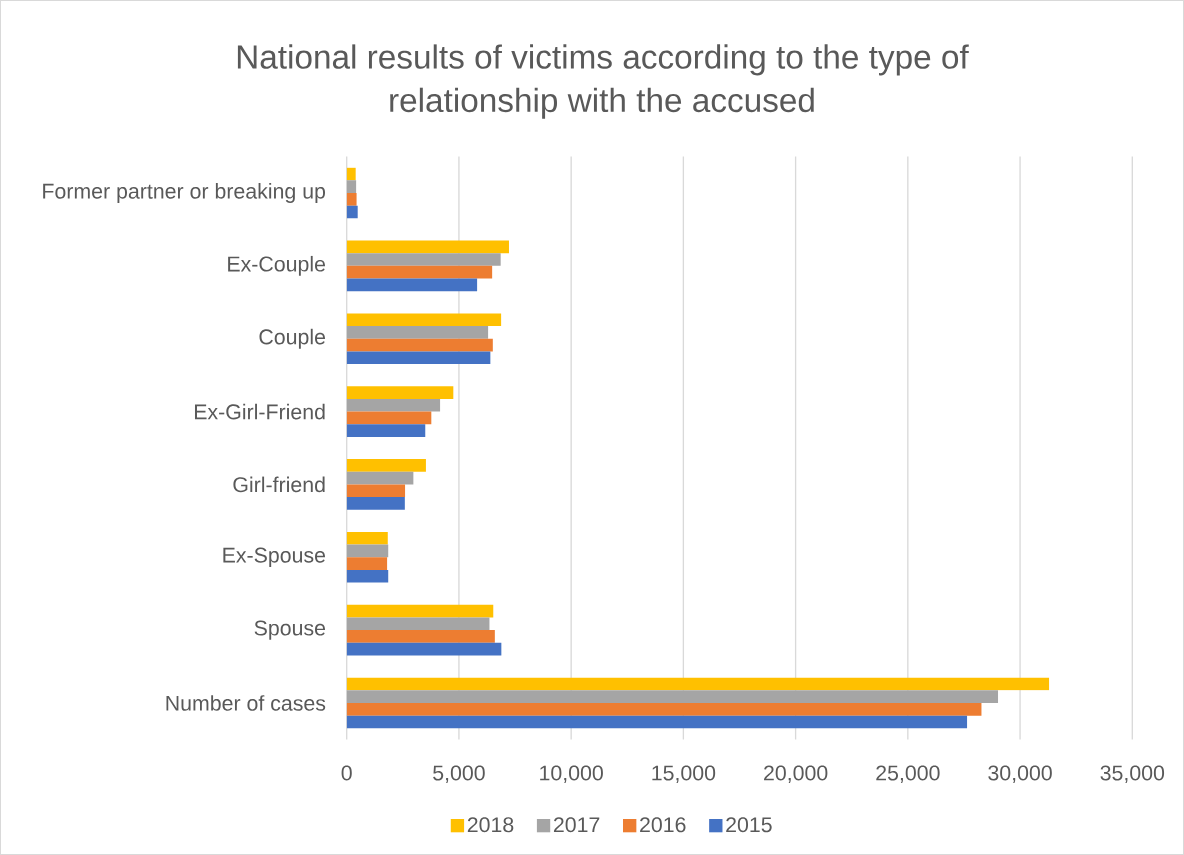  I want to click on legend-label: 2018, so click(490, 825).